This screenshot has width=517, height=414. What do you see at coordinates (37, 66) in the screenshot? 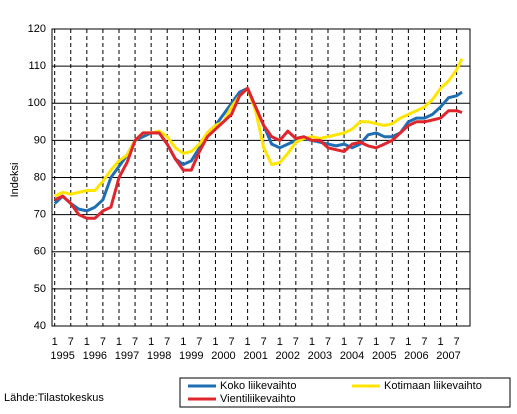
I see `y-tick-label: 110` at bounding box center [37, 66].